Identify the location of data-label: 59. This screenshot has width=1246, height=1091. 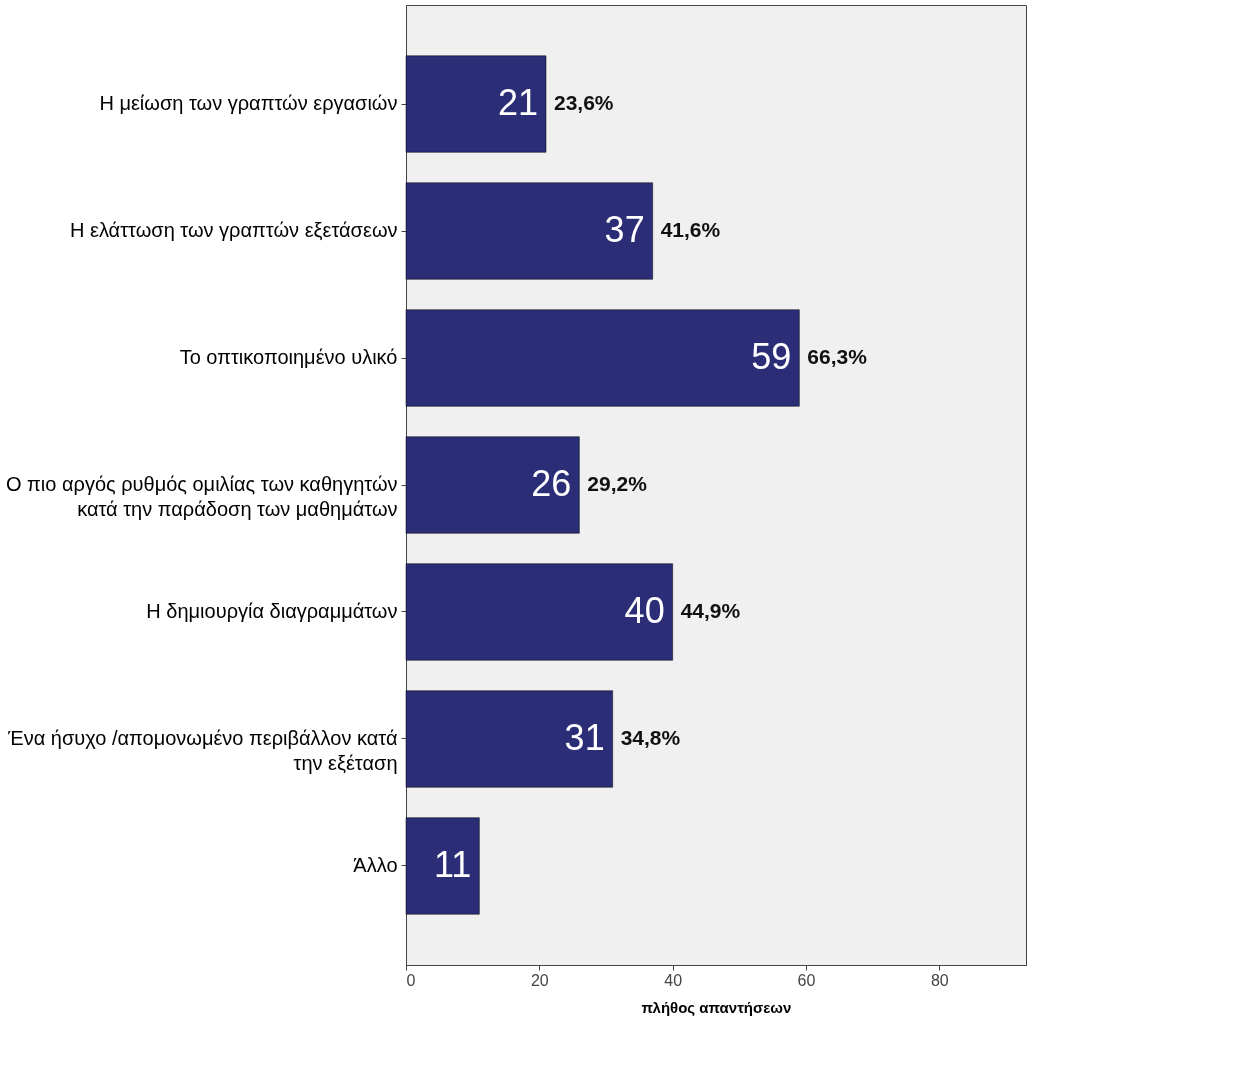
(771, 357).